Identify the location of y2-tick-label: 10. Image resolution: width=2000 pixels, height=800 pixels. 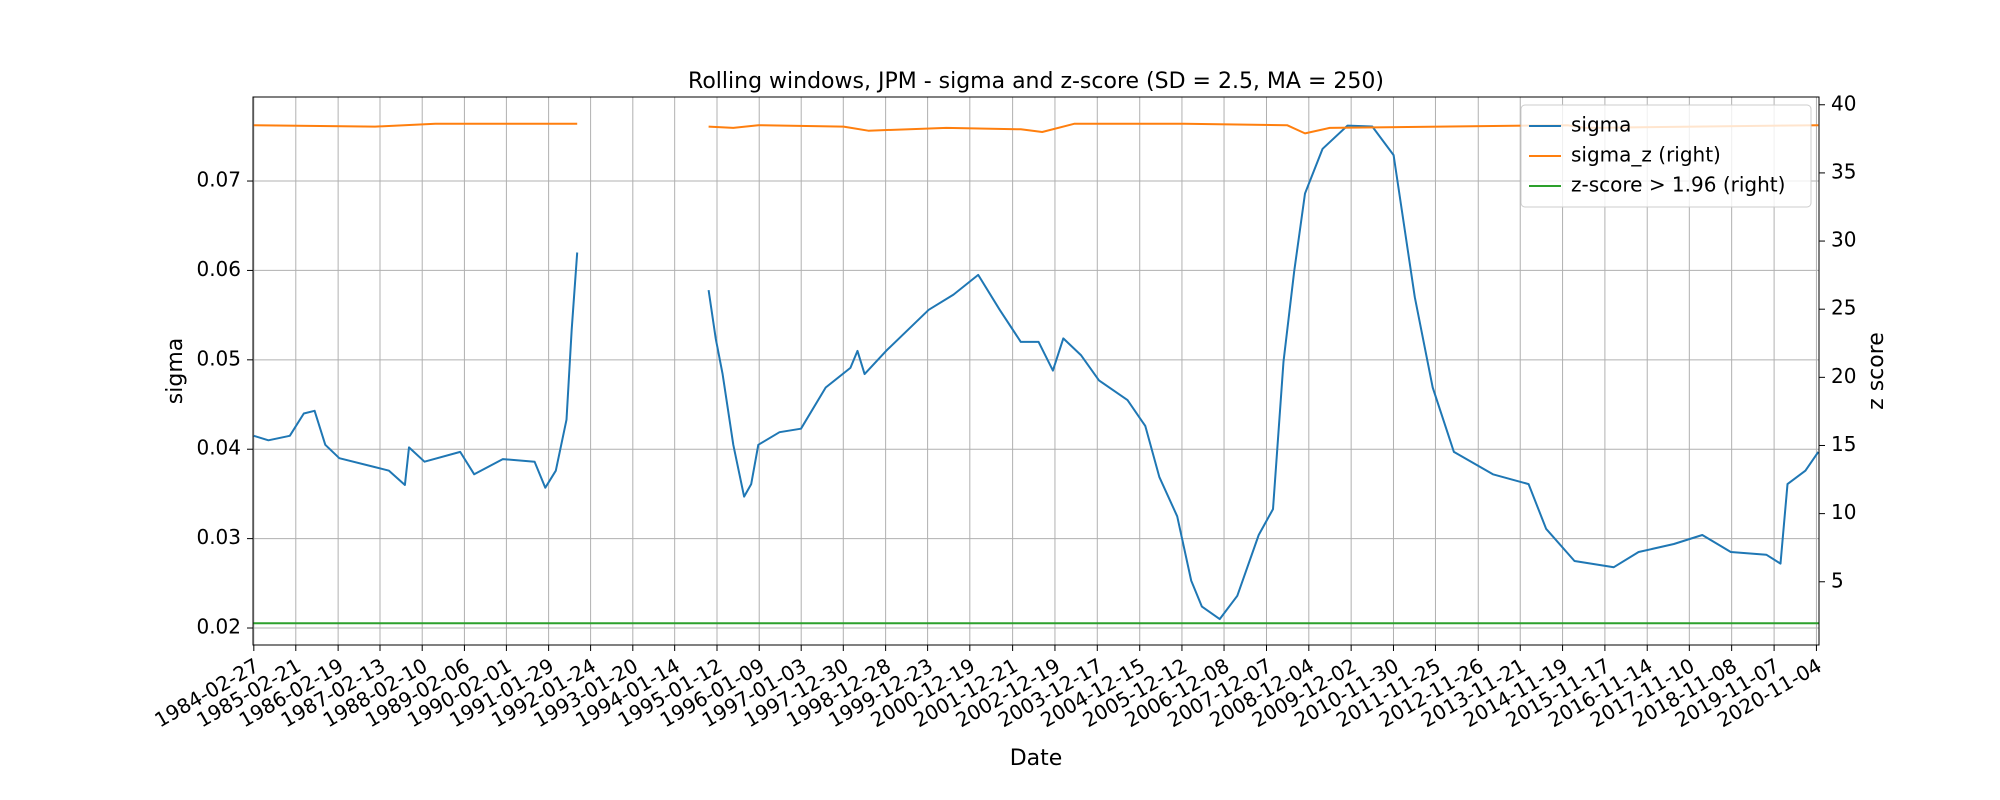
(1843, 512).